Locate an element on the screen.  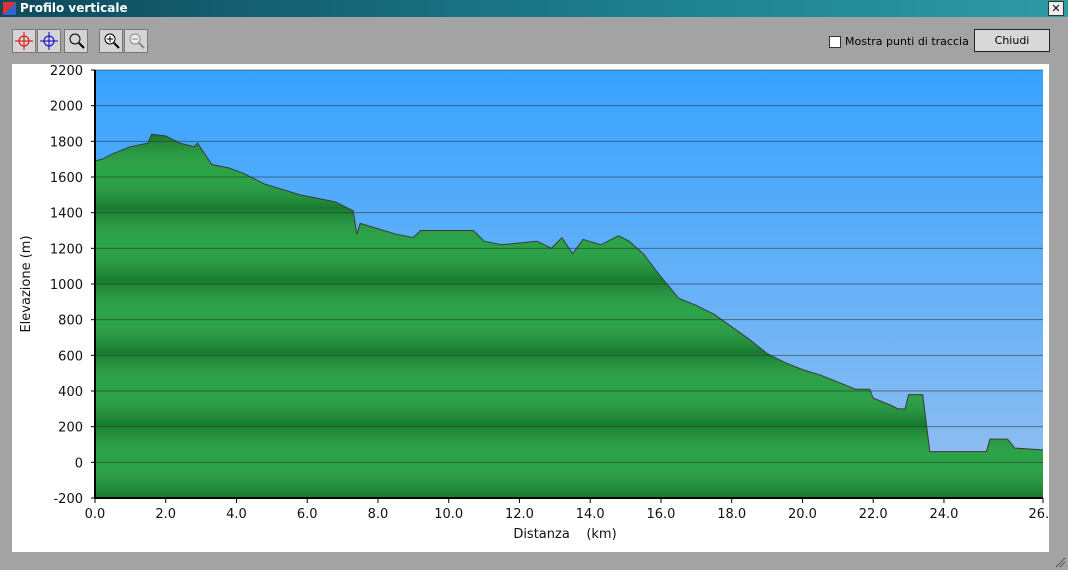
window-title: Profilo verticale is located at coordinates (74, 8).